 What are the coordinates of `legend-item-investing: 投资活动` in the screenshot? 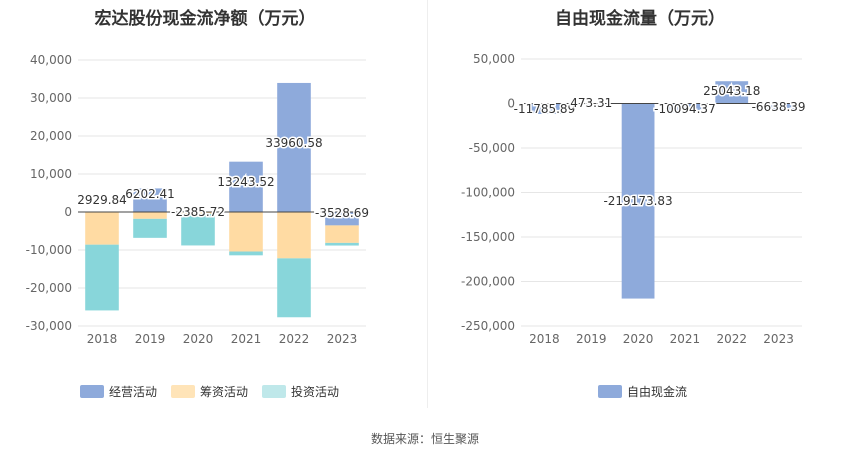 It's located at (300, 391).